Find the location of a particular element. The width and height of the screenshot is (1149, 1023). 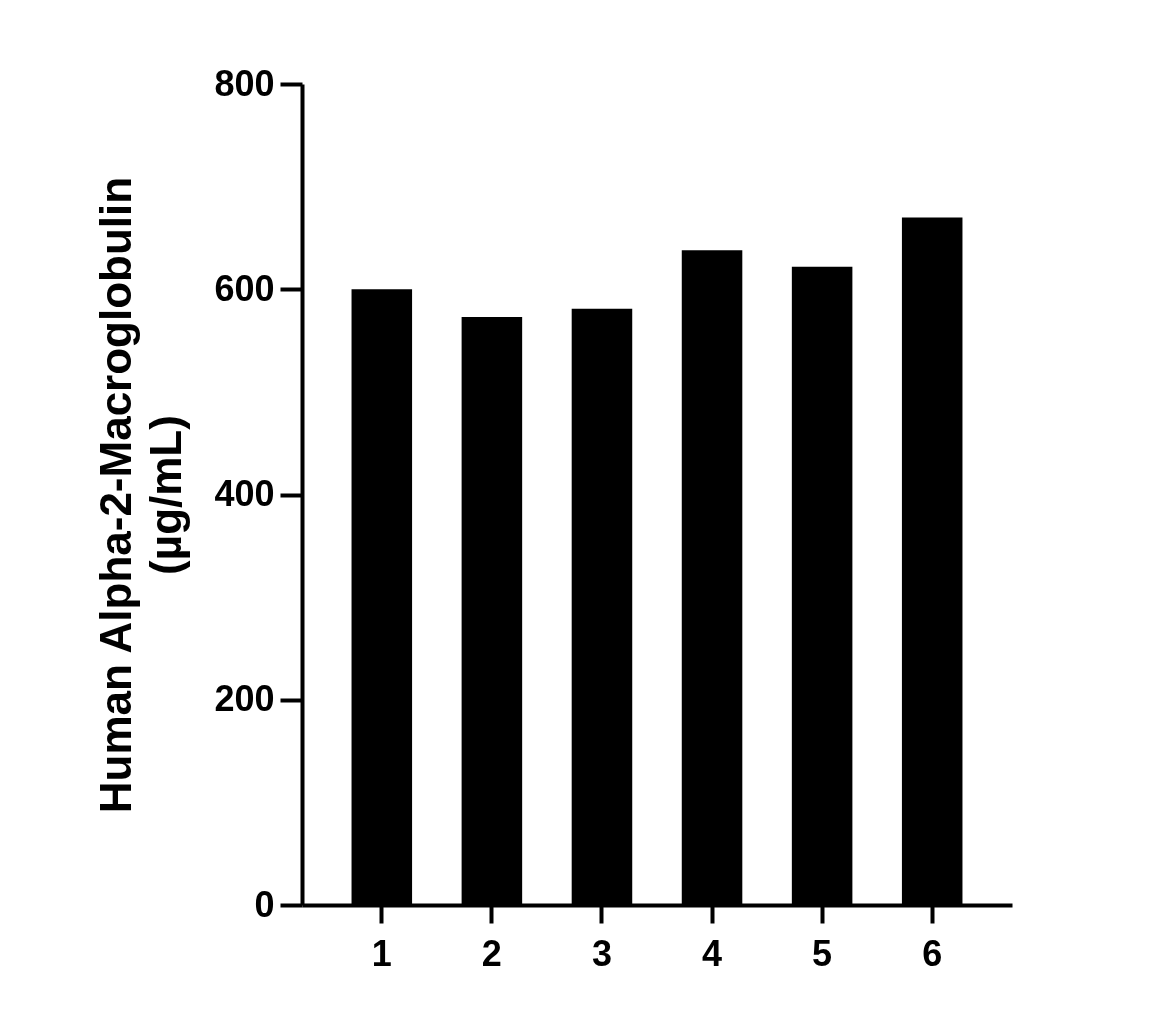

y-tick-label: 400 is located at coordinates (244, 493).